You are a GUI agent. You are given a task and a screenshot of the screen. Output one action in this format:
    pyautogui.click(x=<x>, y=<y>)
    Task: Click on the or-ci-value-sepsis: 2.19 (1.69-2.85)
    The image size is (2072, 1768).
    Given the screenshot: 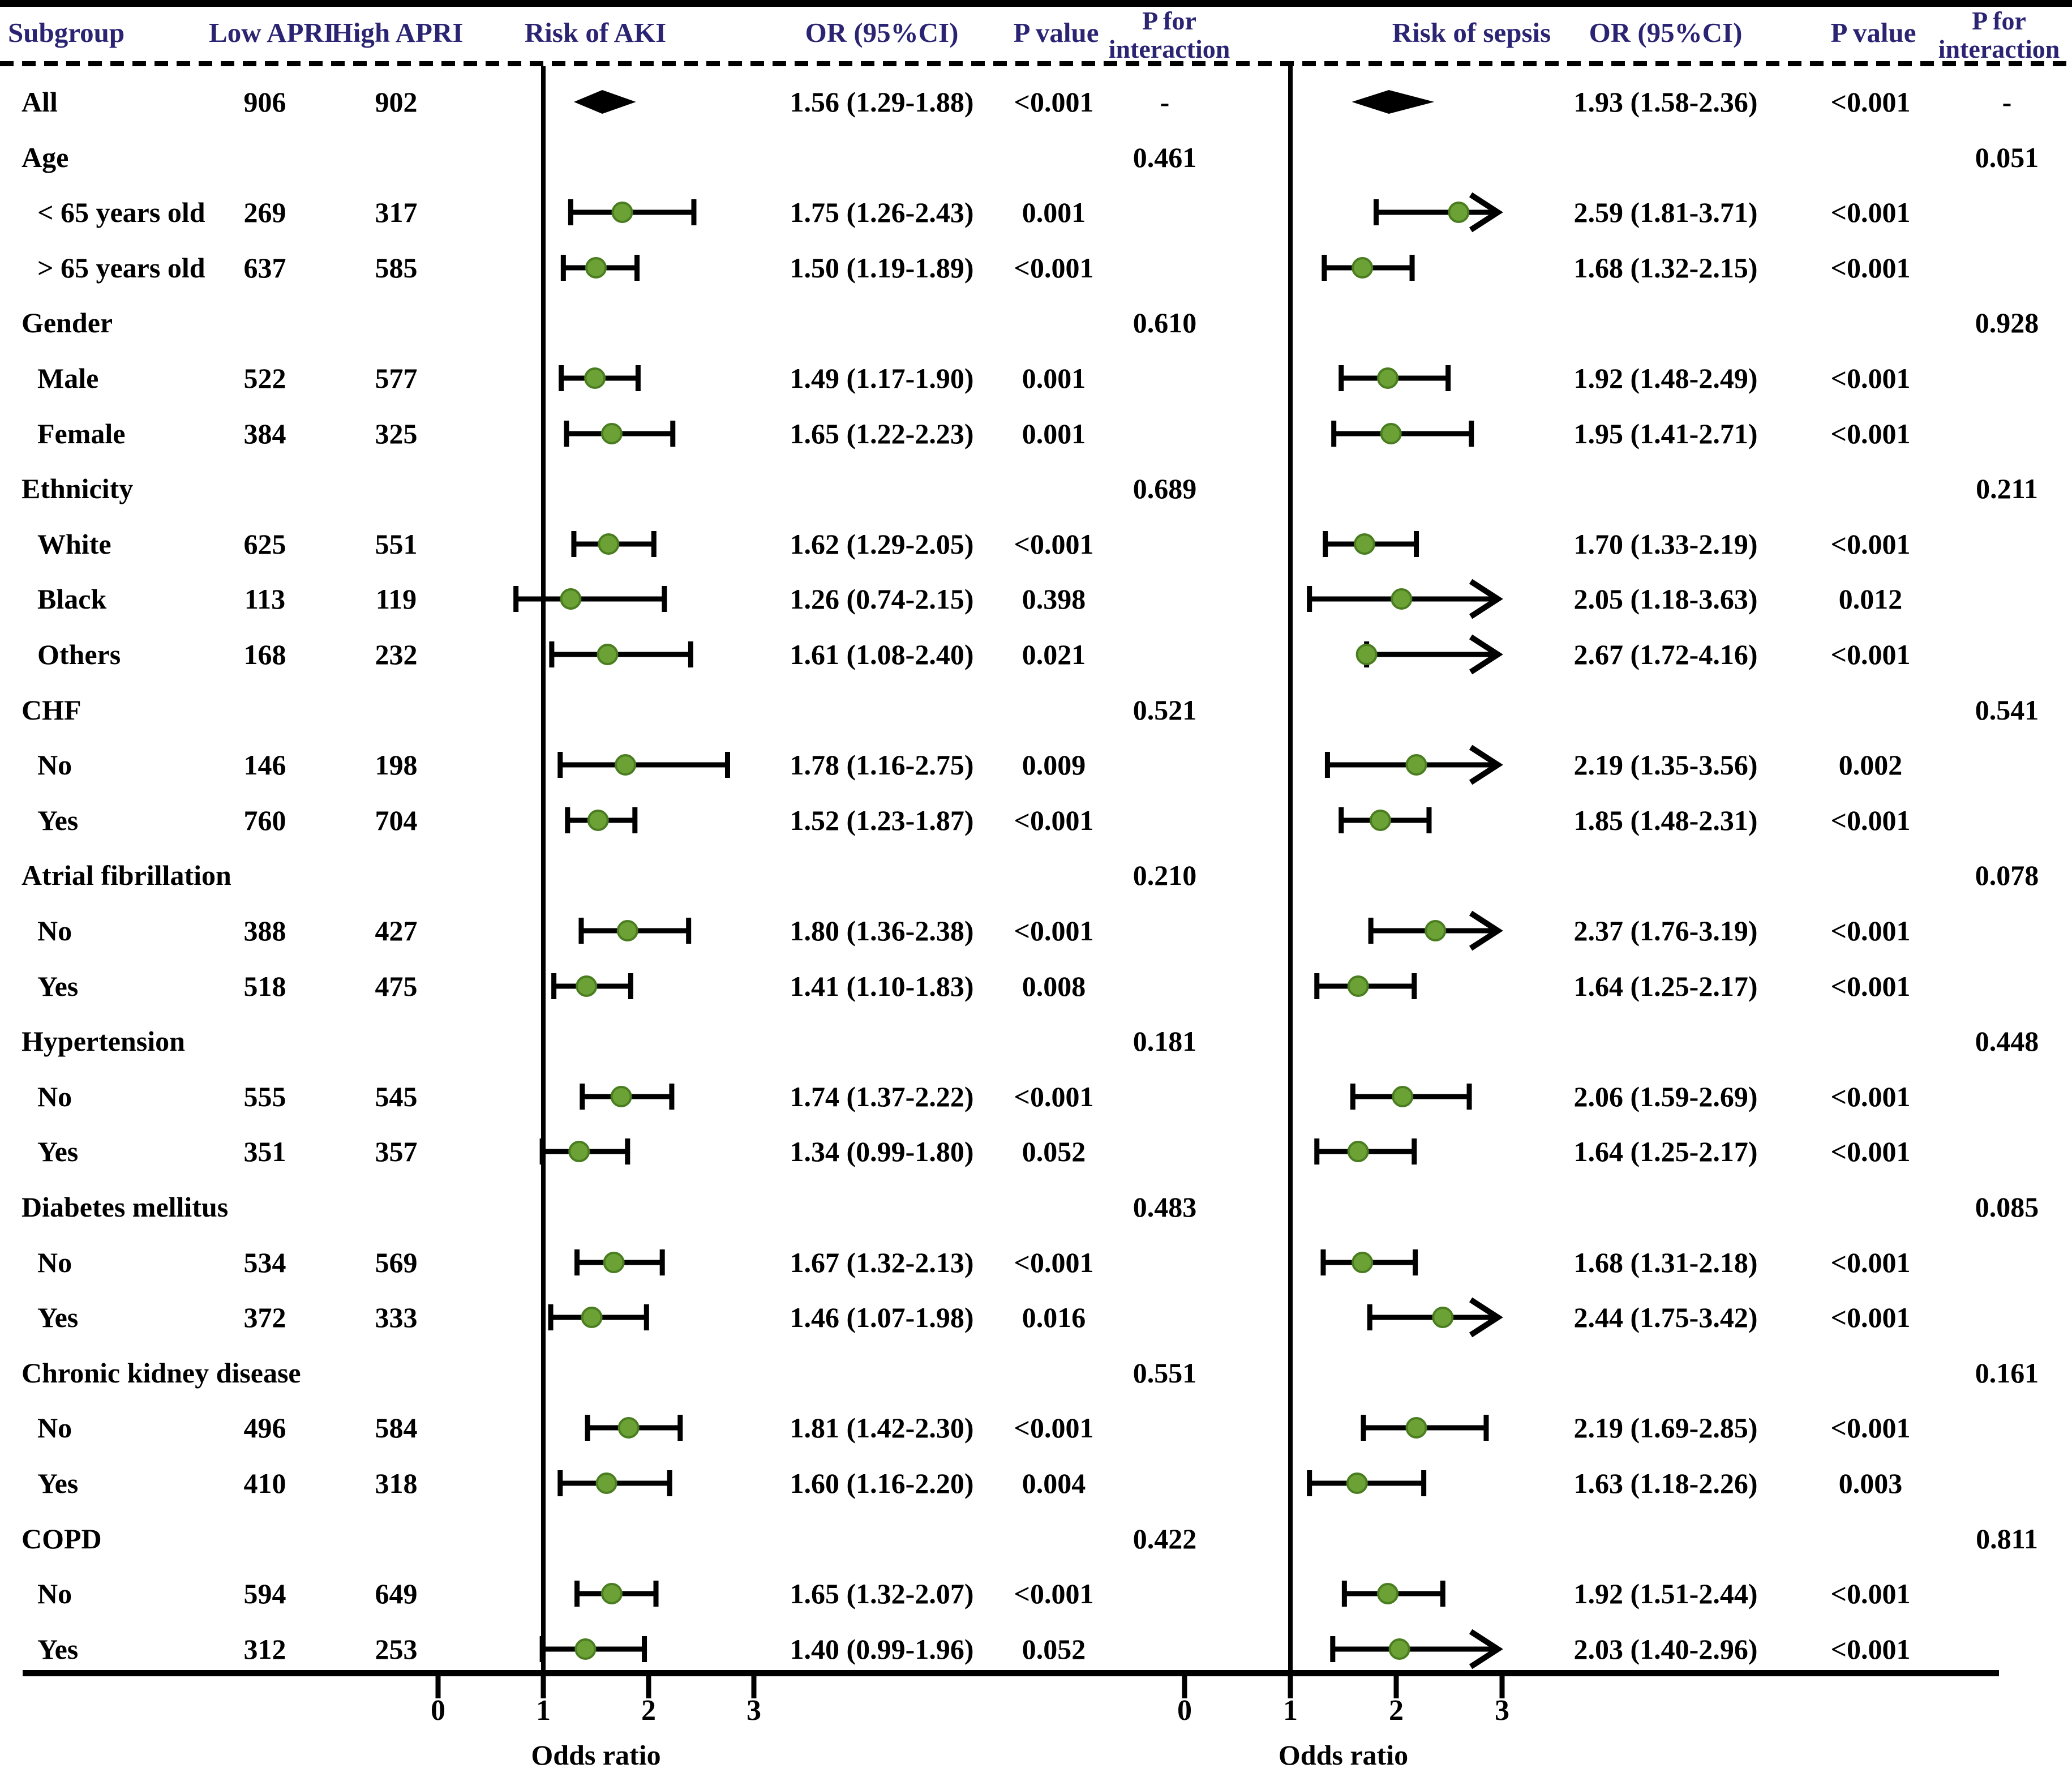 What is the action you would take?
    pyautogui.click(x=1665, y=1428)
    